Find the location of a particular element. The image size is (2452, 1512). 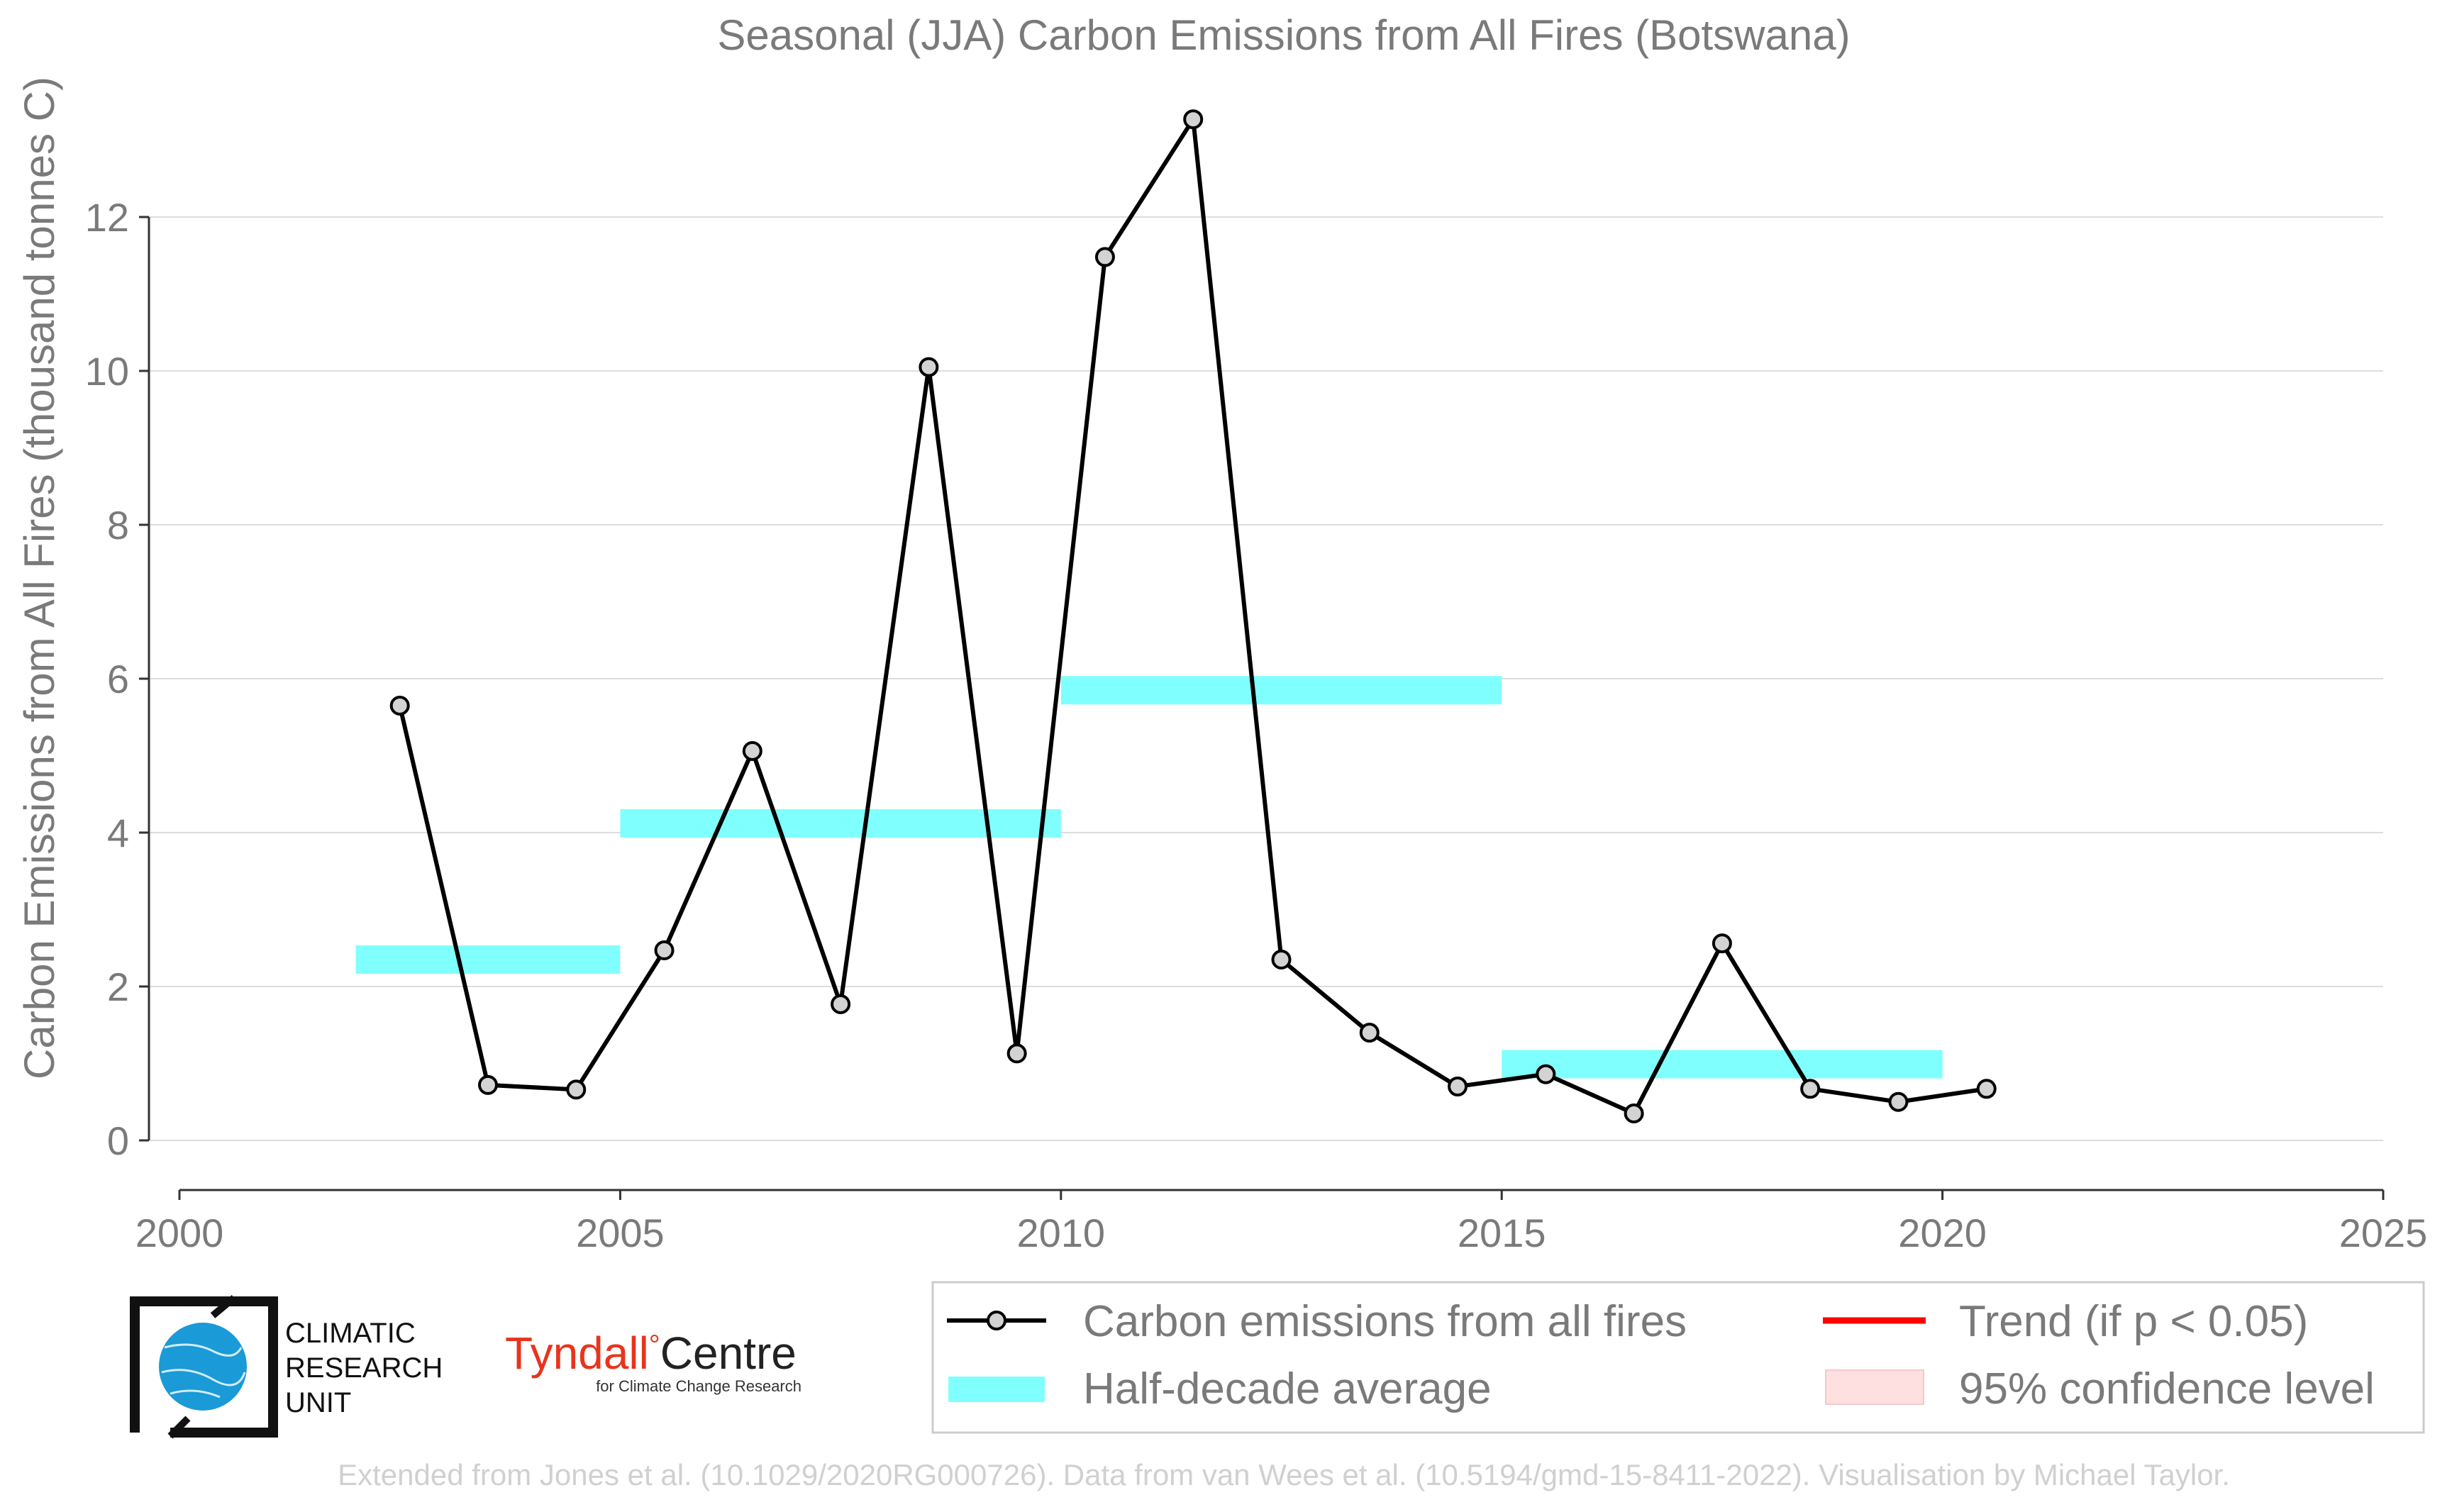

legend-marker-emissions is located at coordinates (996, 1320).